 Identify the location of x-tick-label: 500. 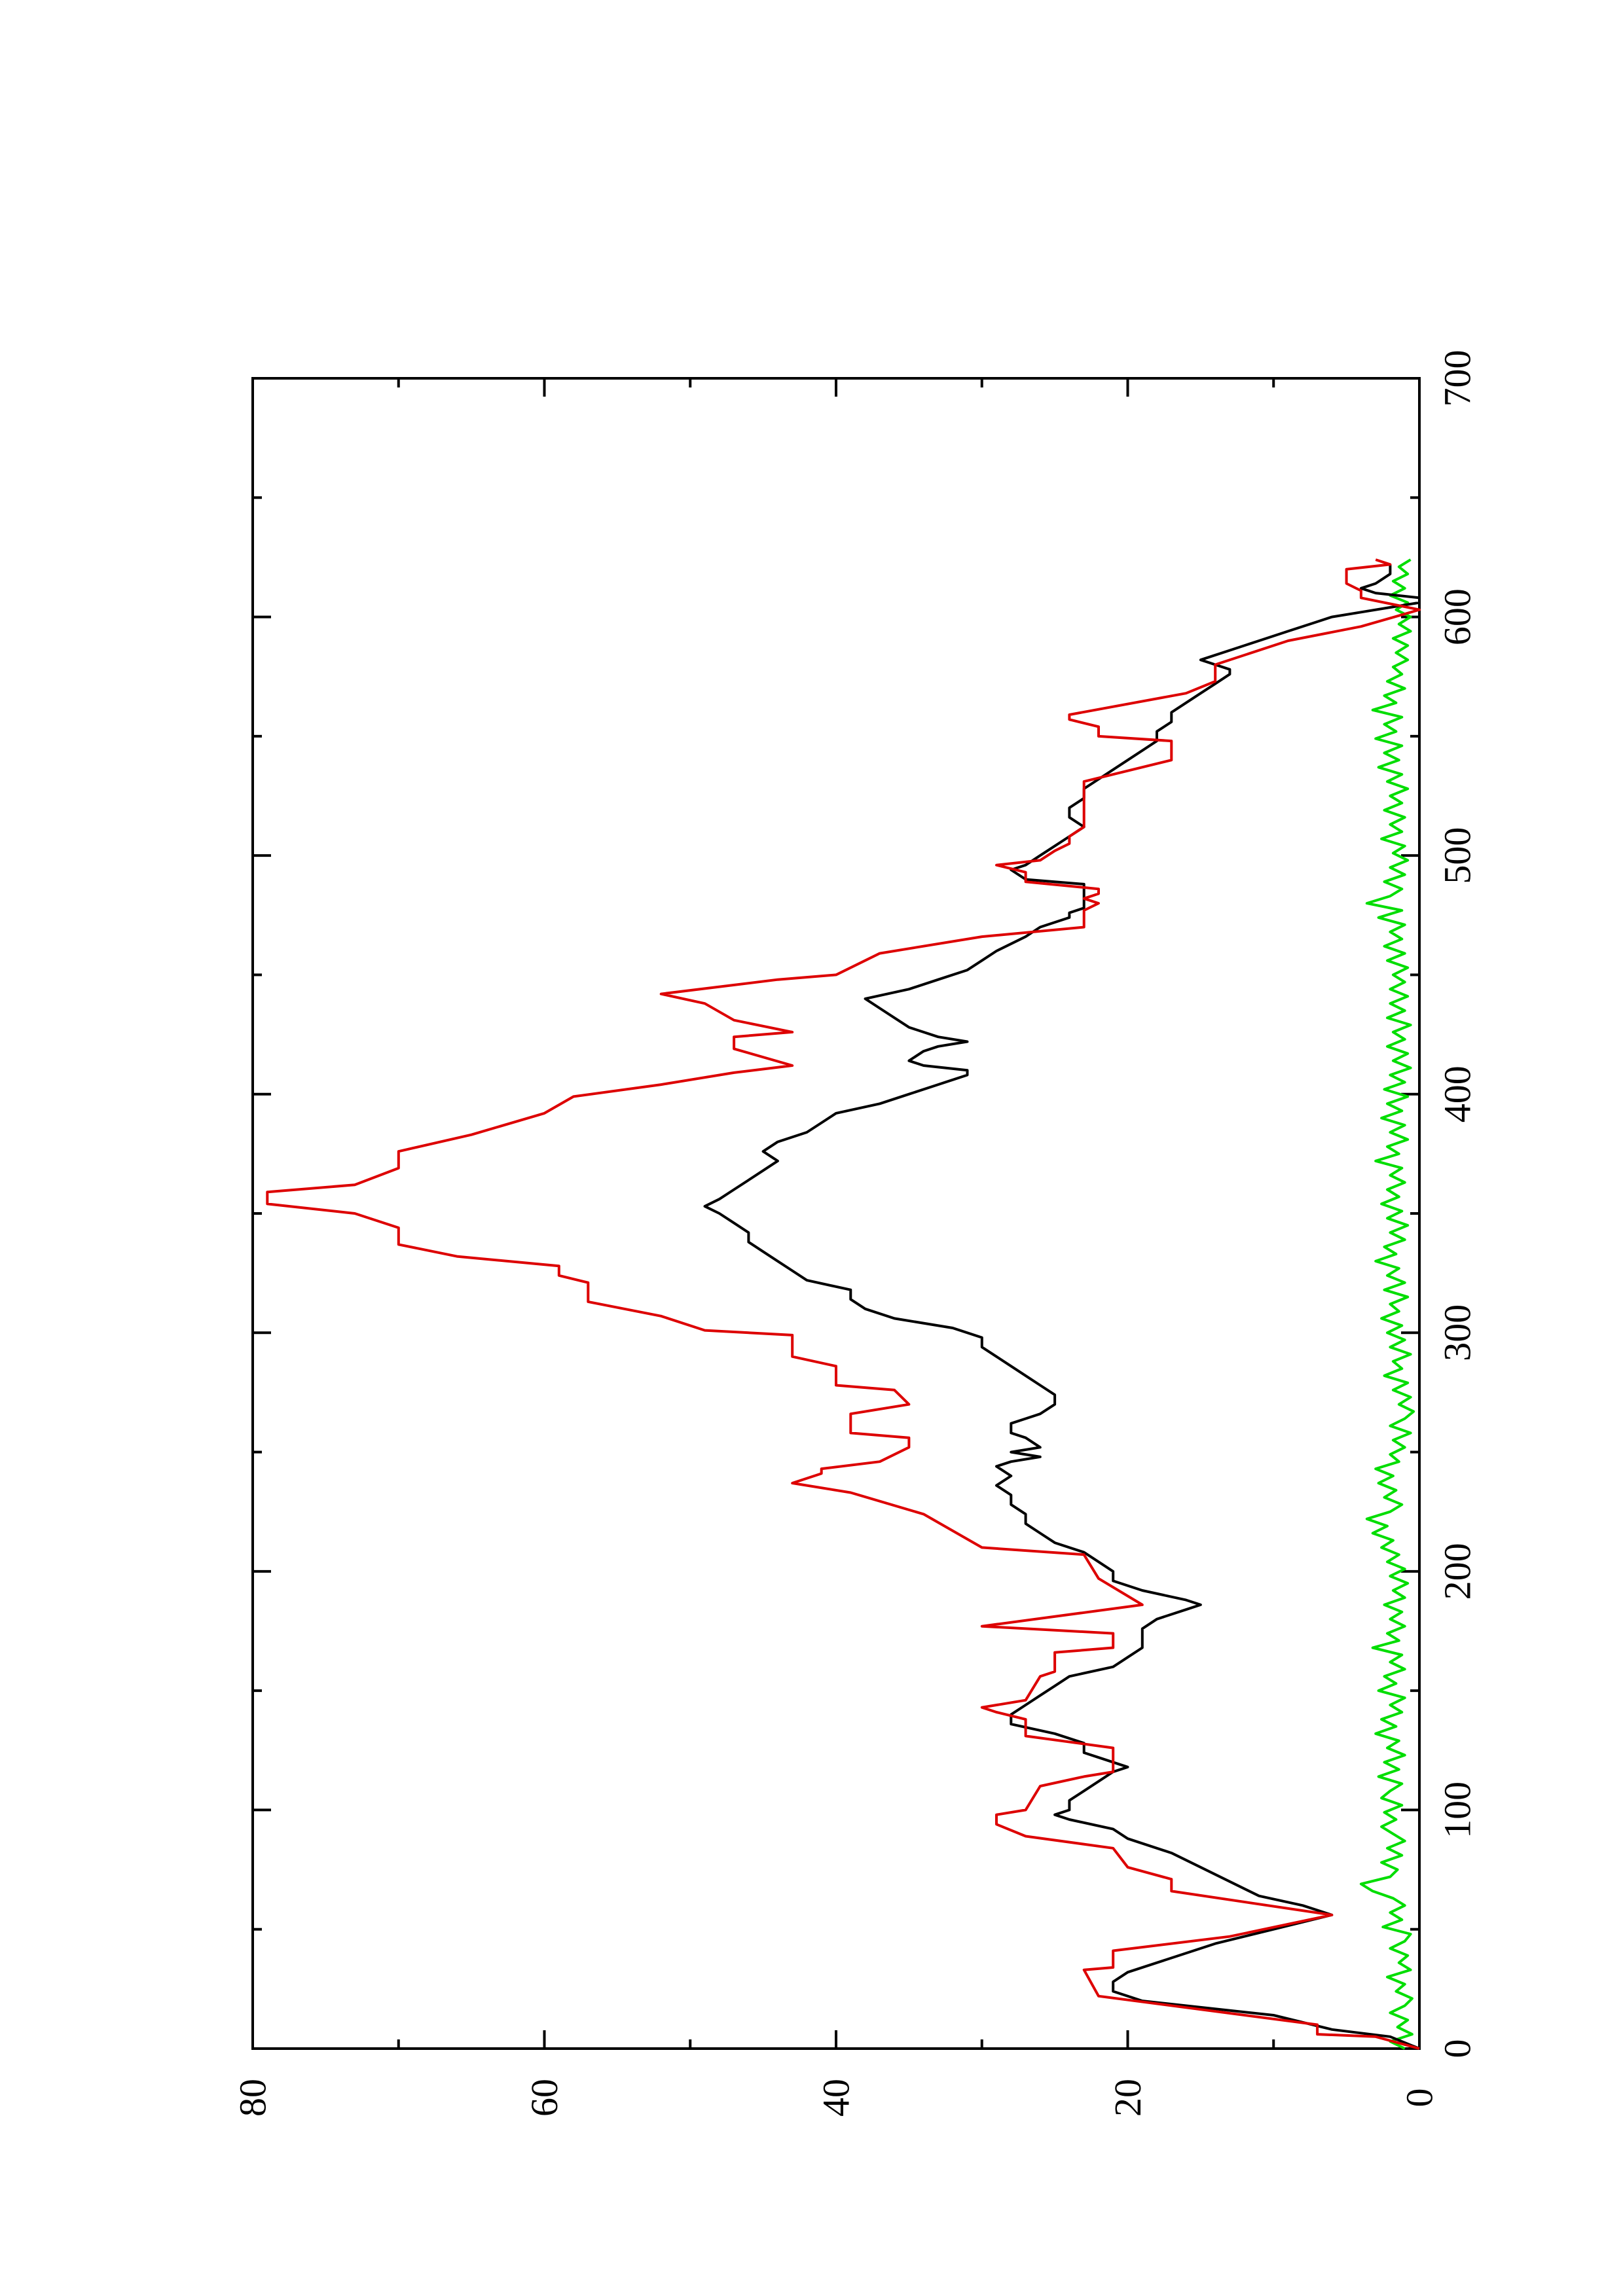
(1457, 856).